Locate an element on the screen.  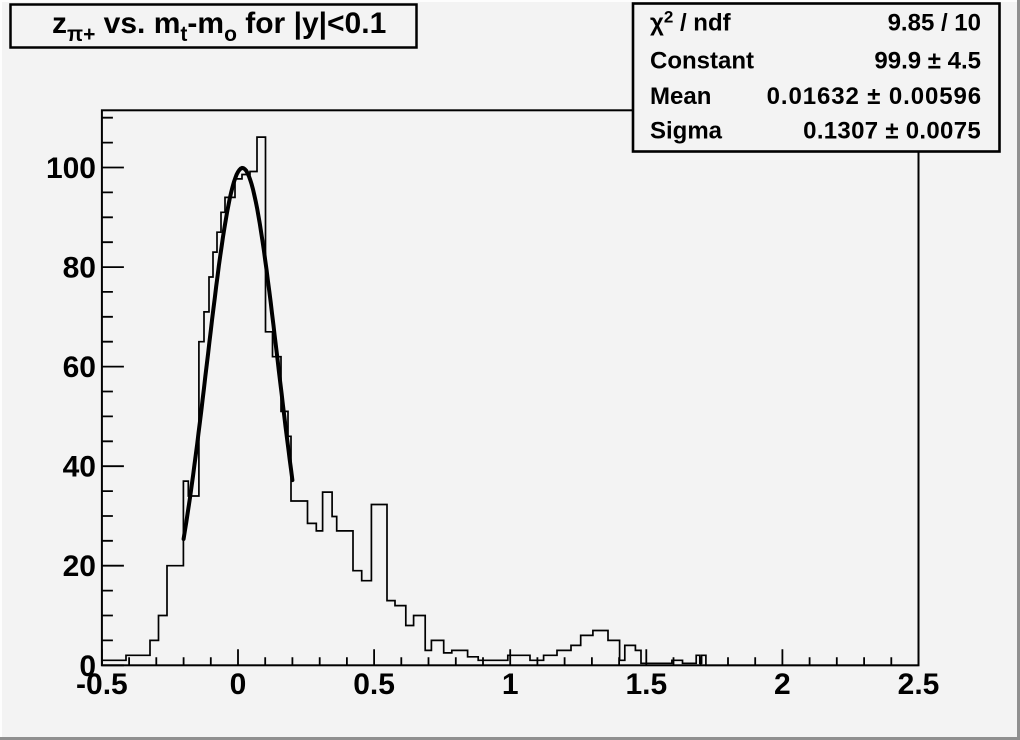
svg-text: 99.9 ± 4.5 is located at coordinates (927, 60).